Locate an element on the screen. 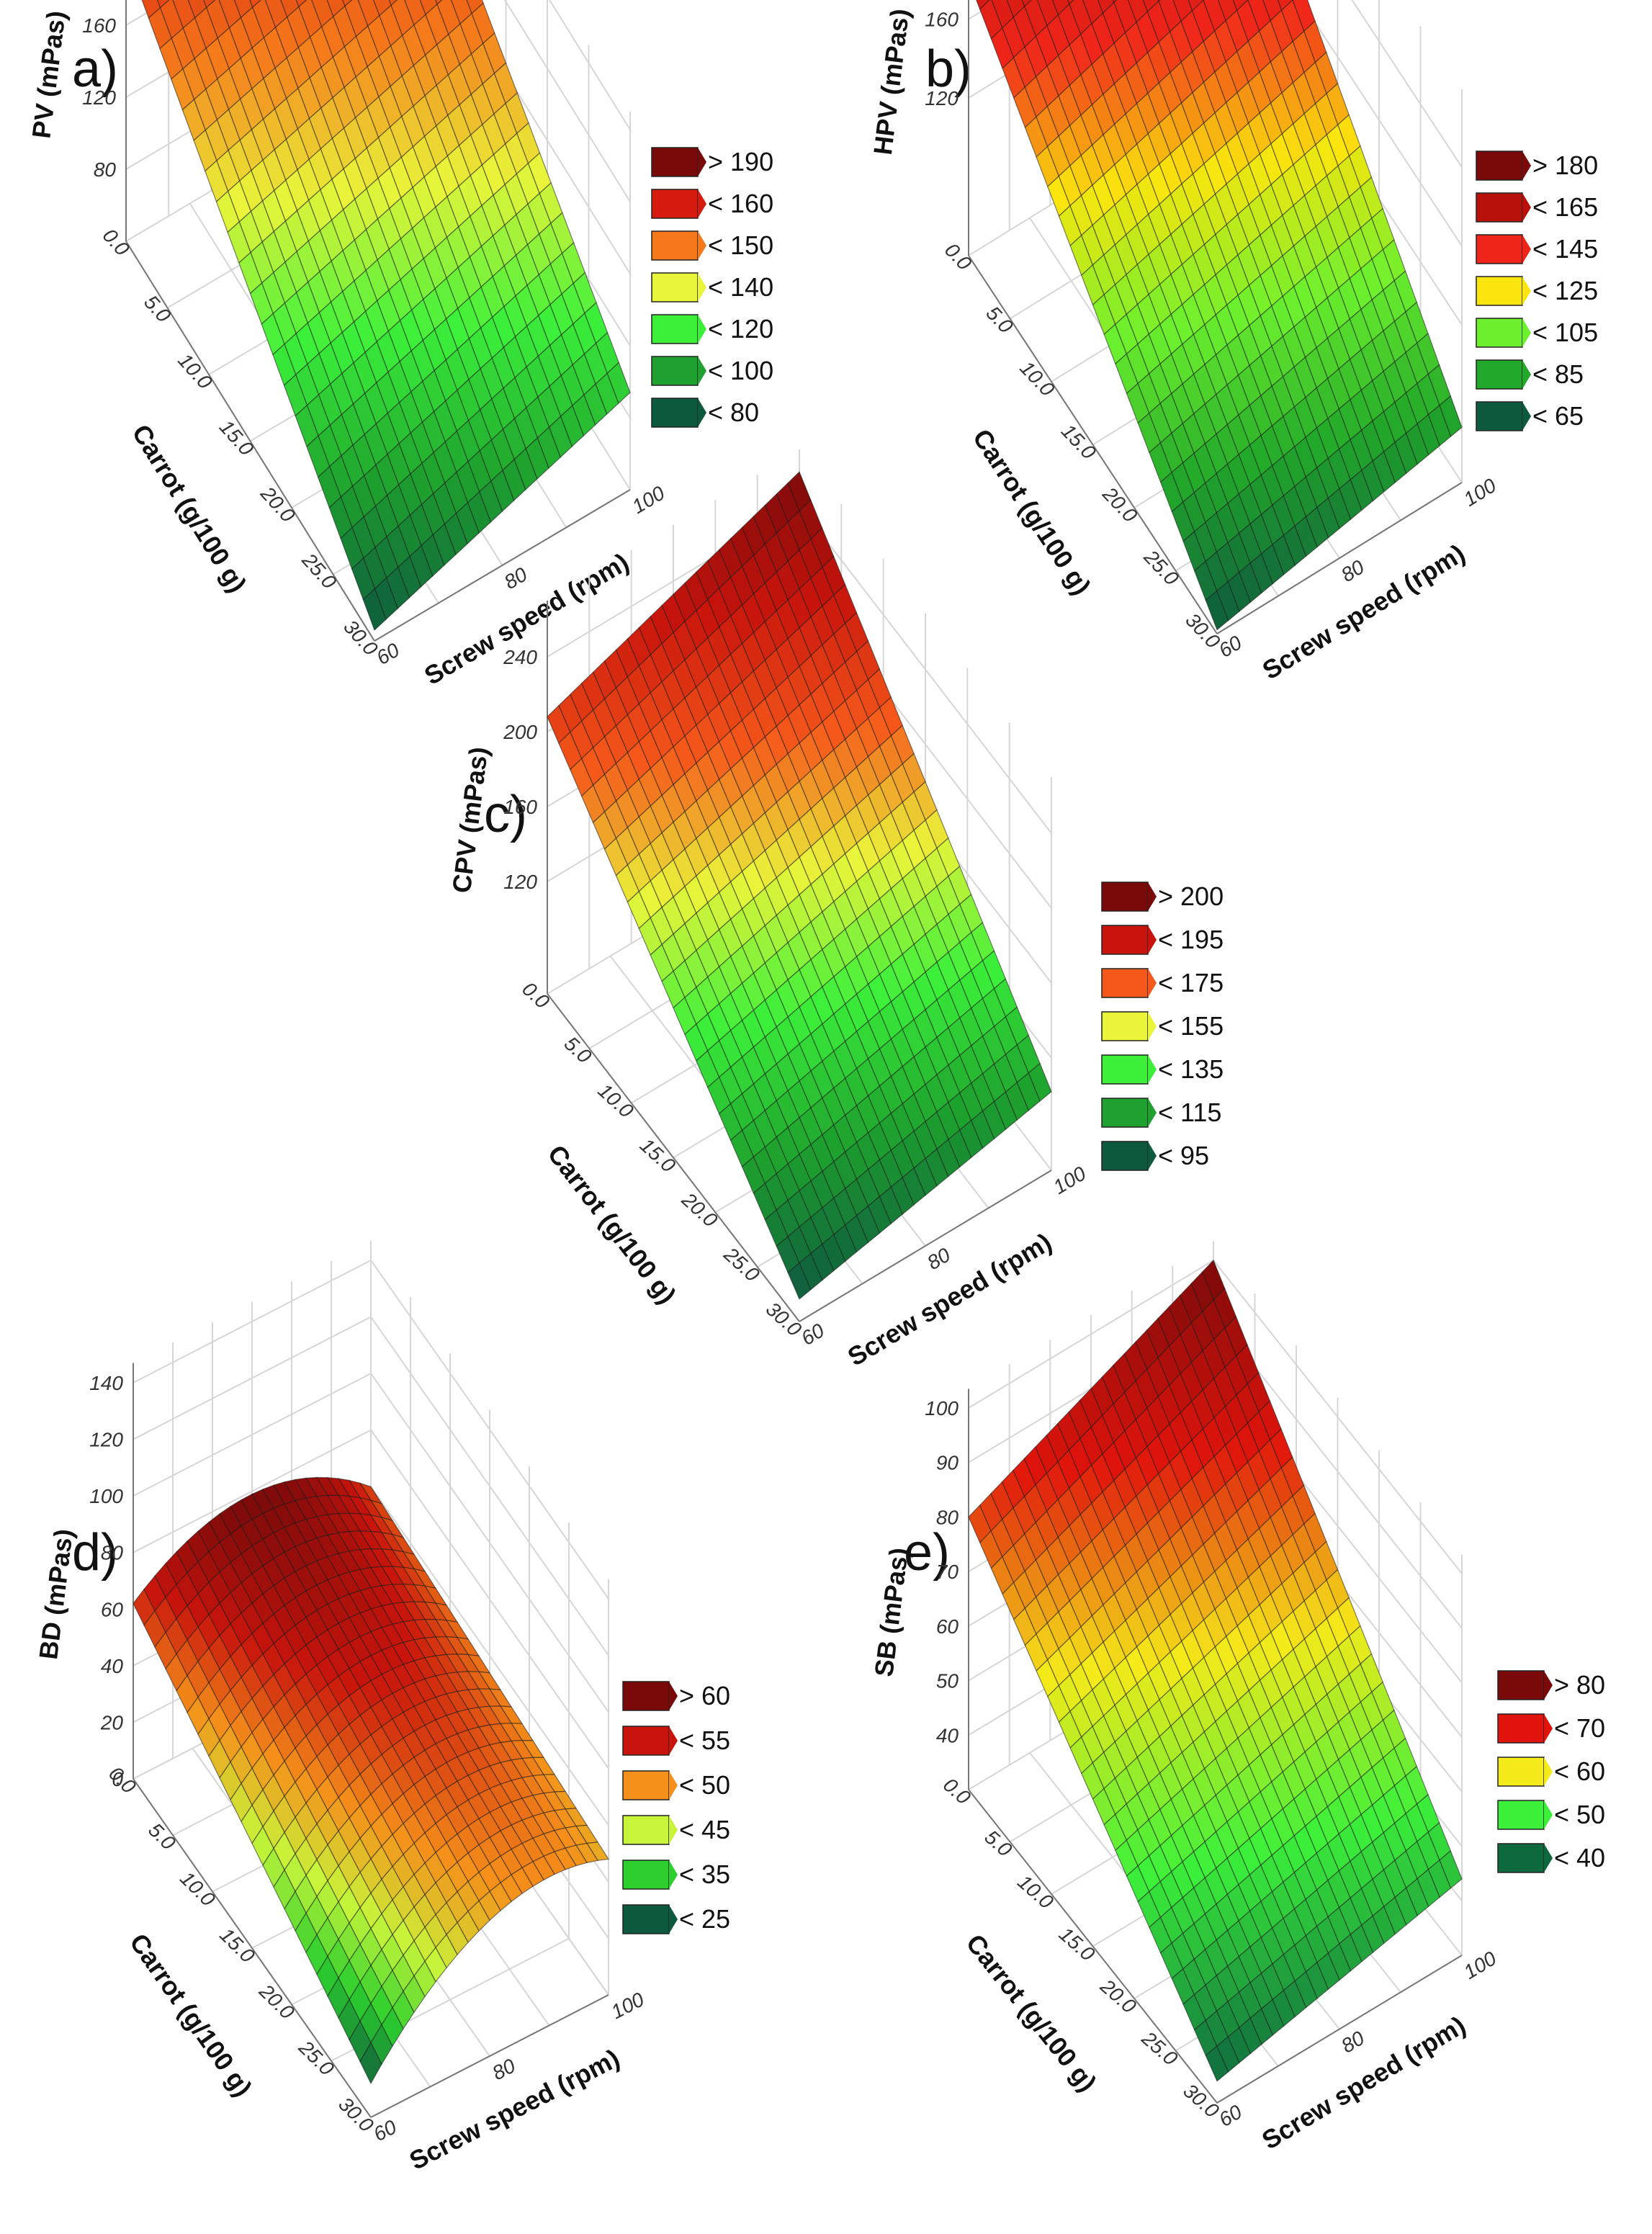 The image size is (1652, 2234). legend-label: < 85 is located at coordinates (1558, 374).